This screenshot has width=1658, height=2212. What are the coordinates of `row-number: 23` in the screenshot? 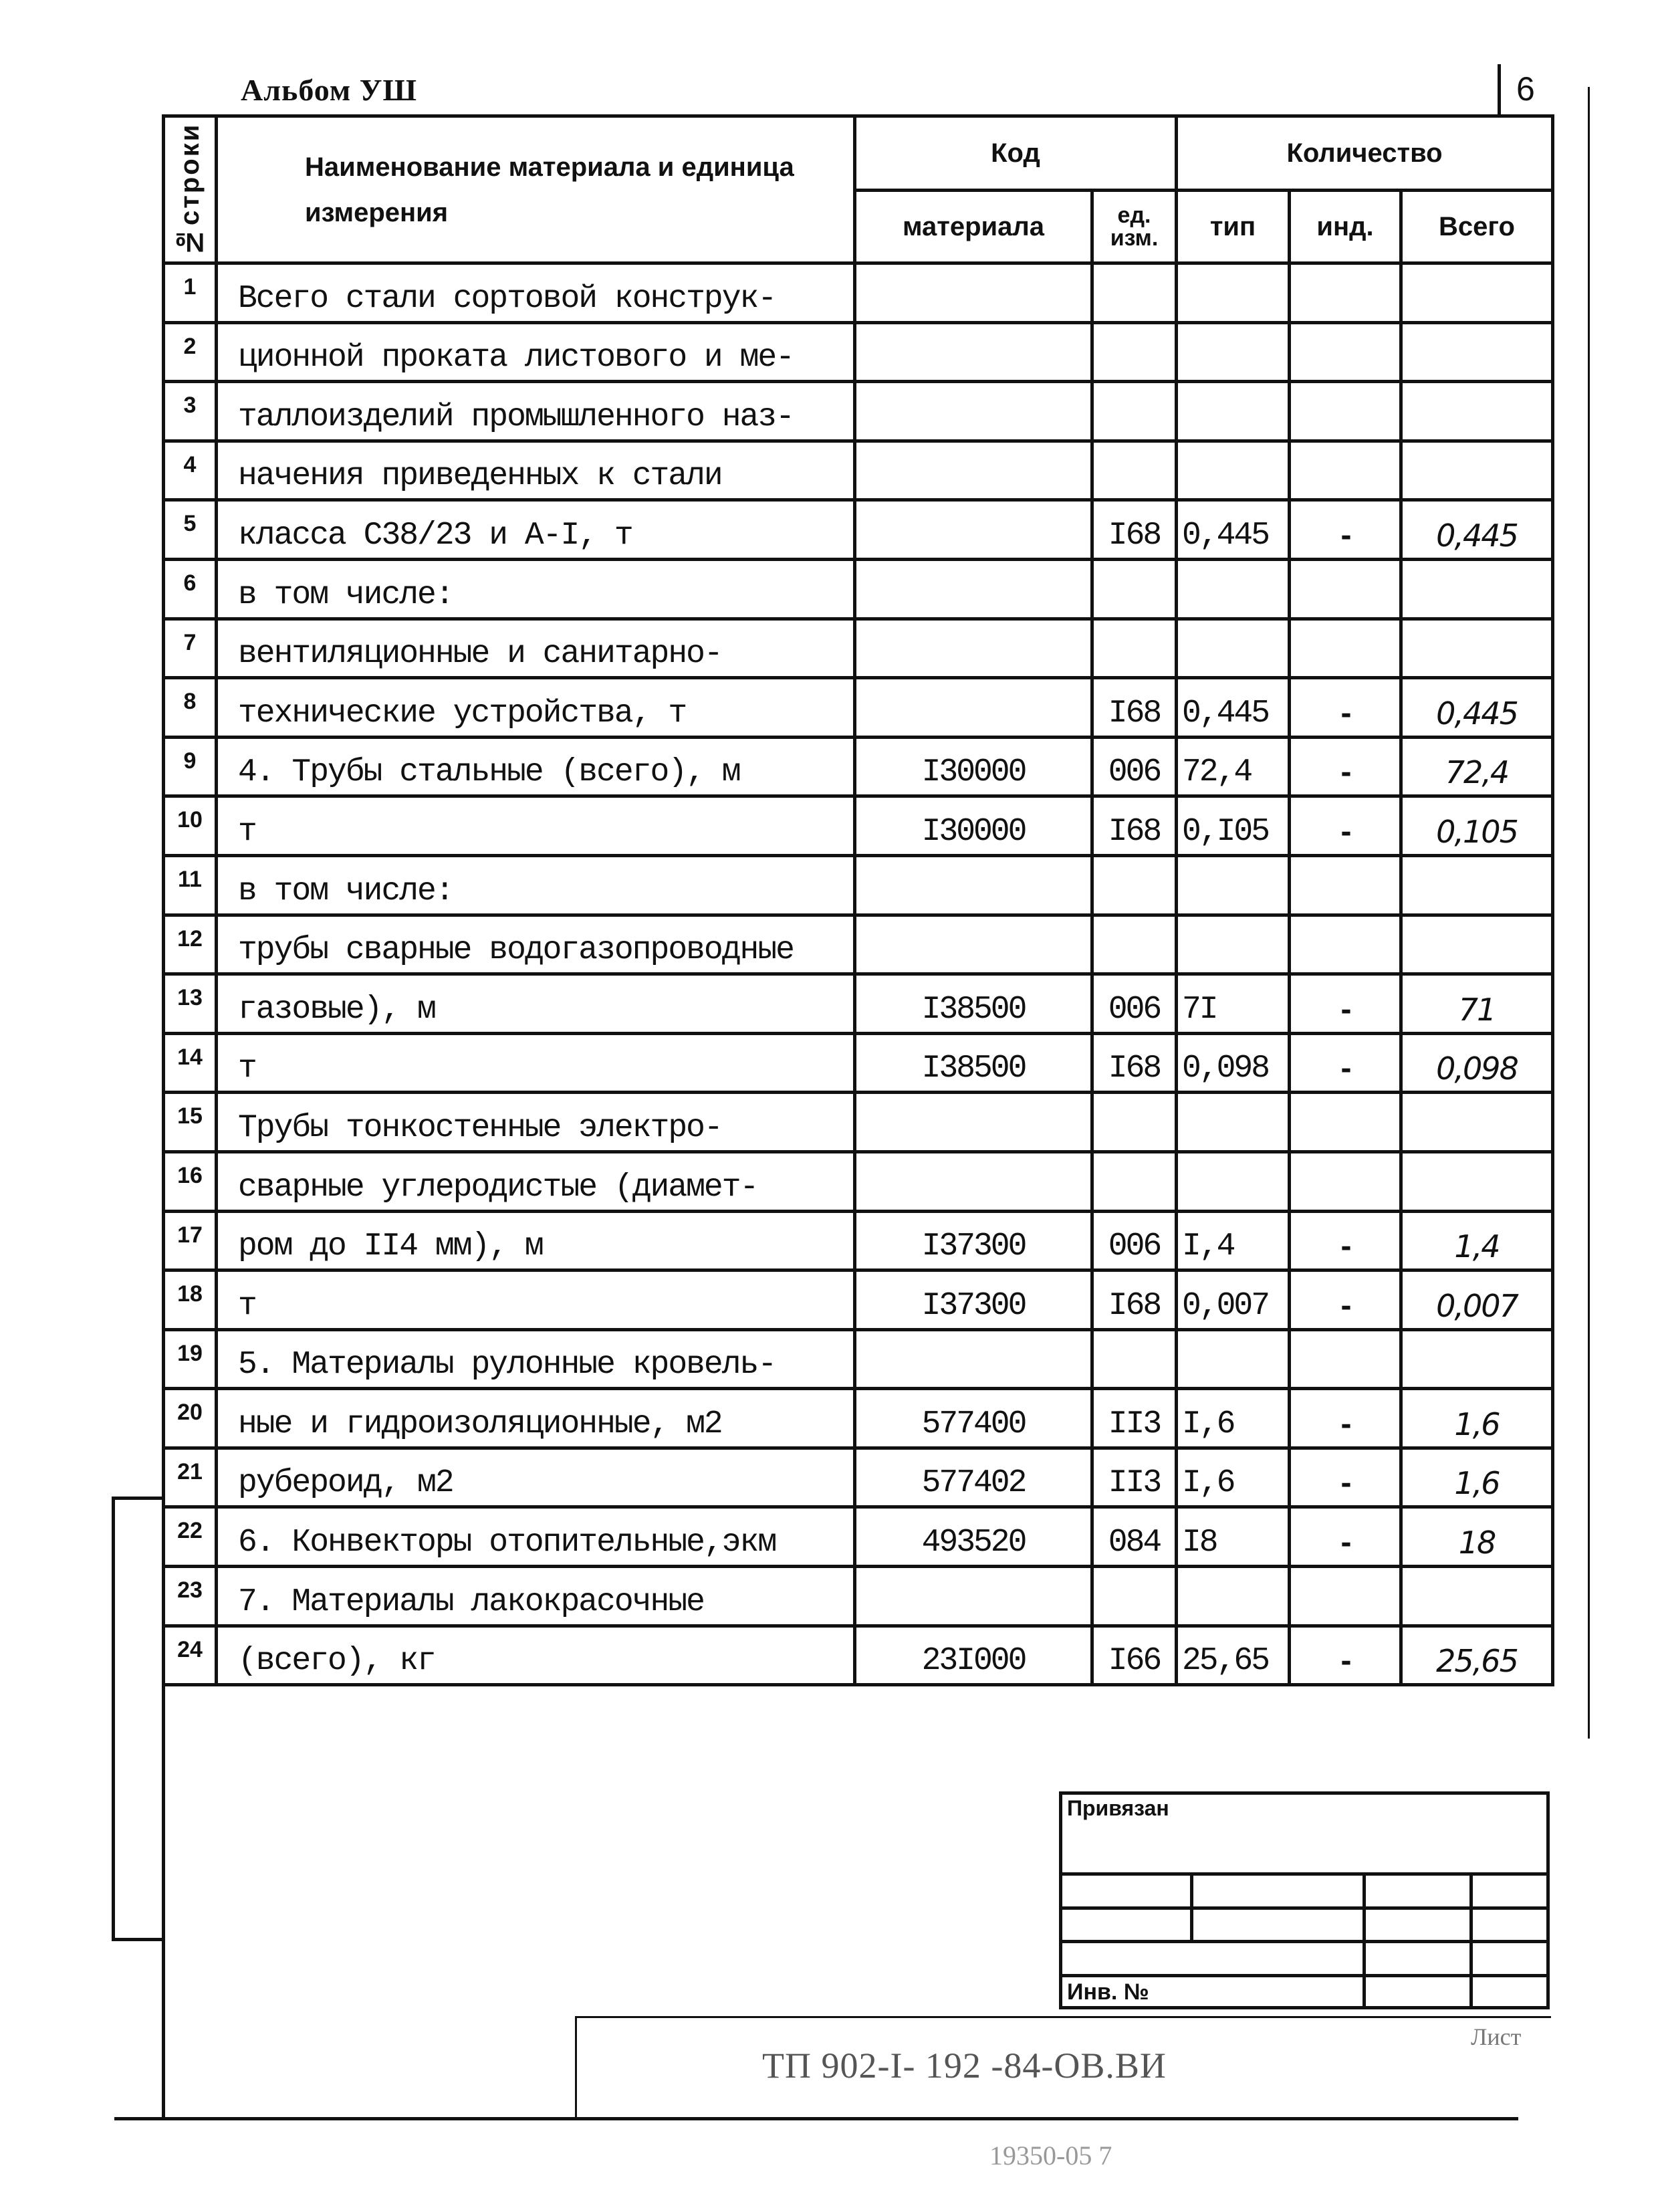 It's located at (190, 1596).